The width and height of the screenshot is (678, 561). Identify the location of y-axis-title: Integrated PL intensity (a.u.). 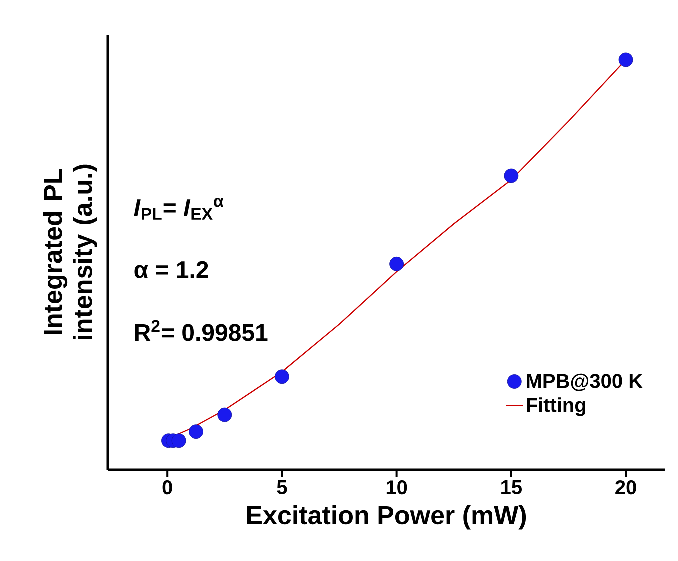
(70, 252).